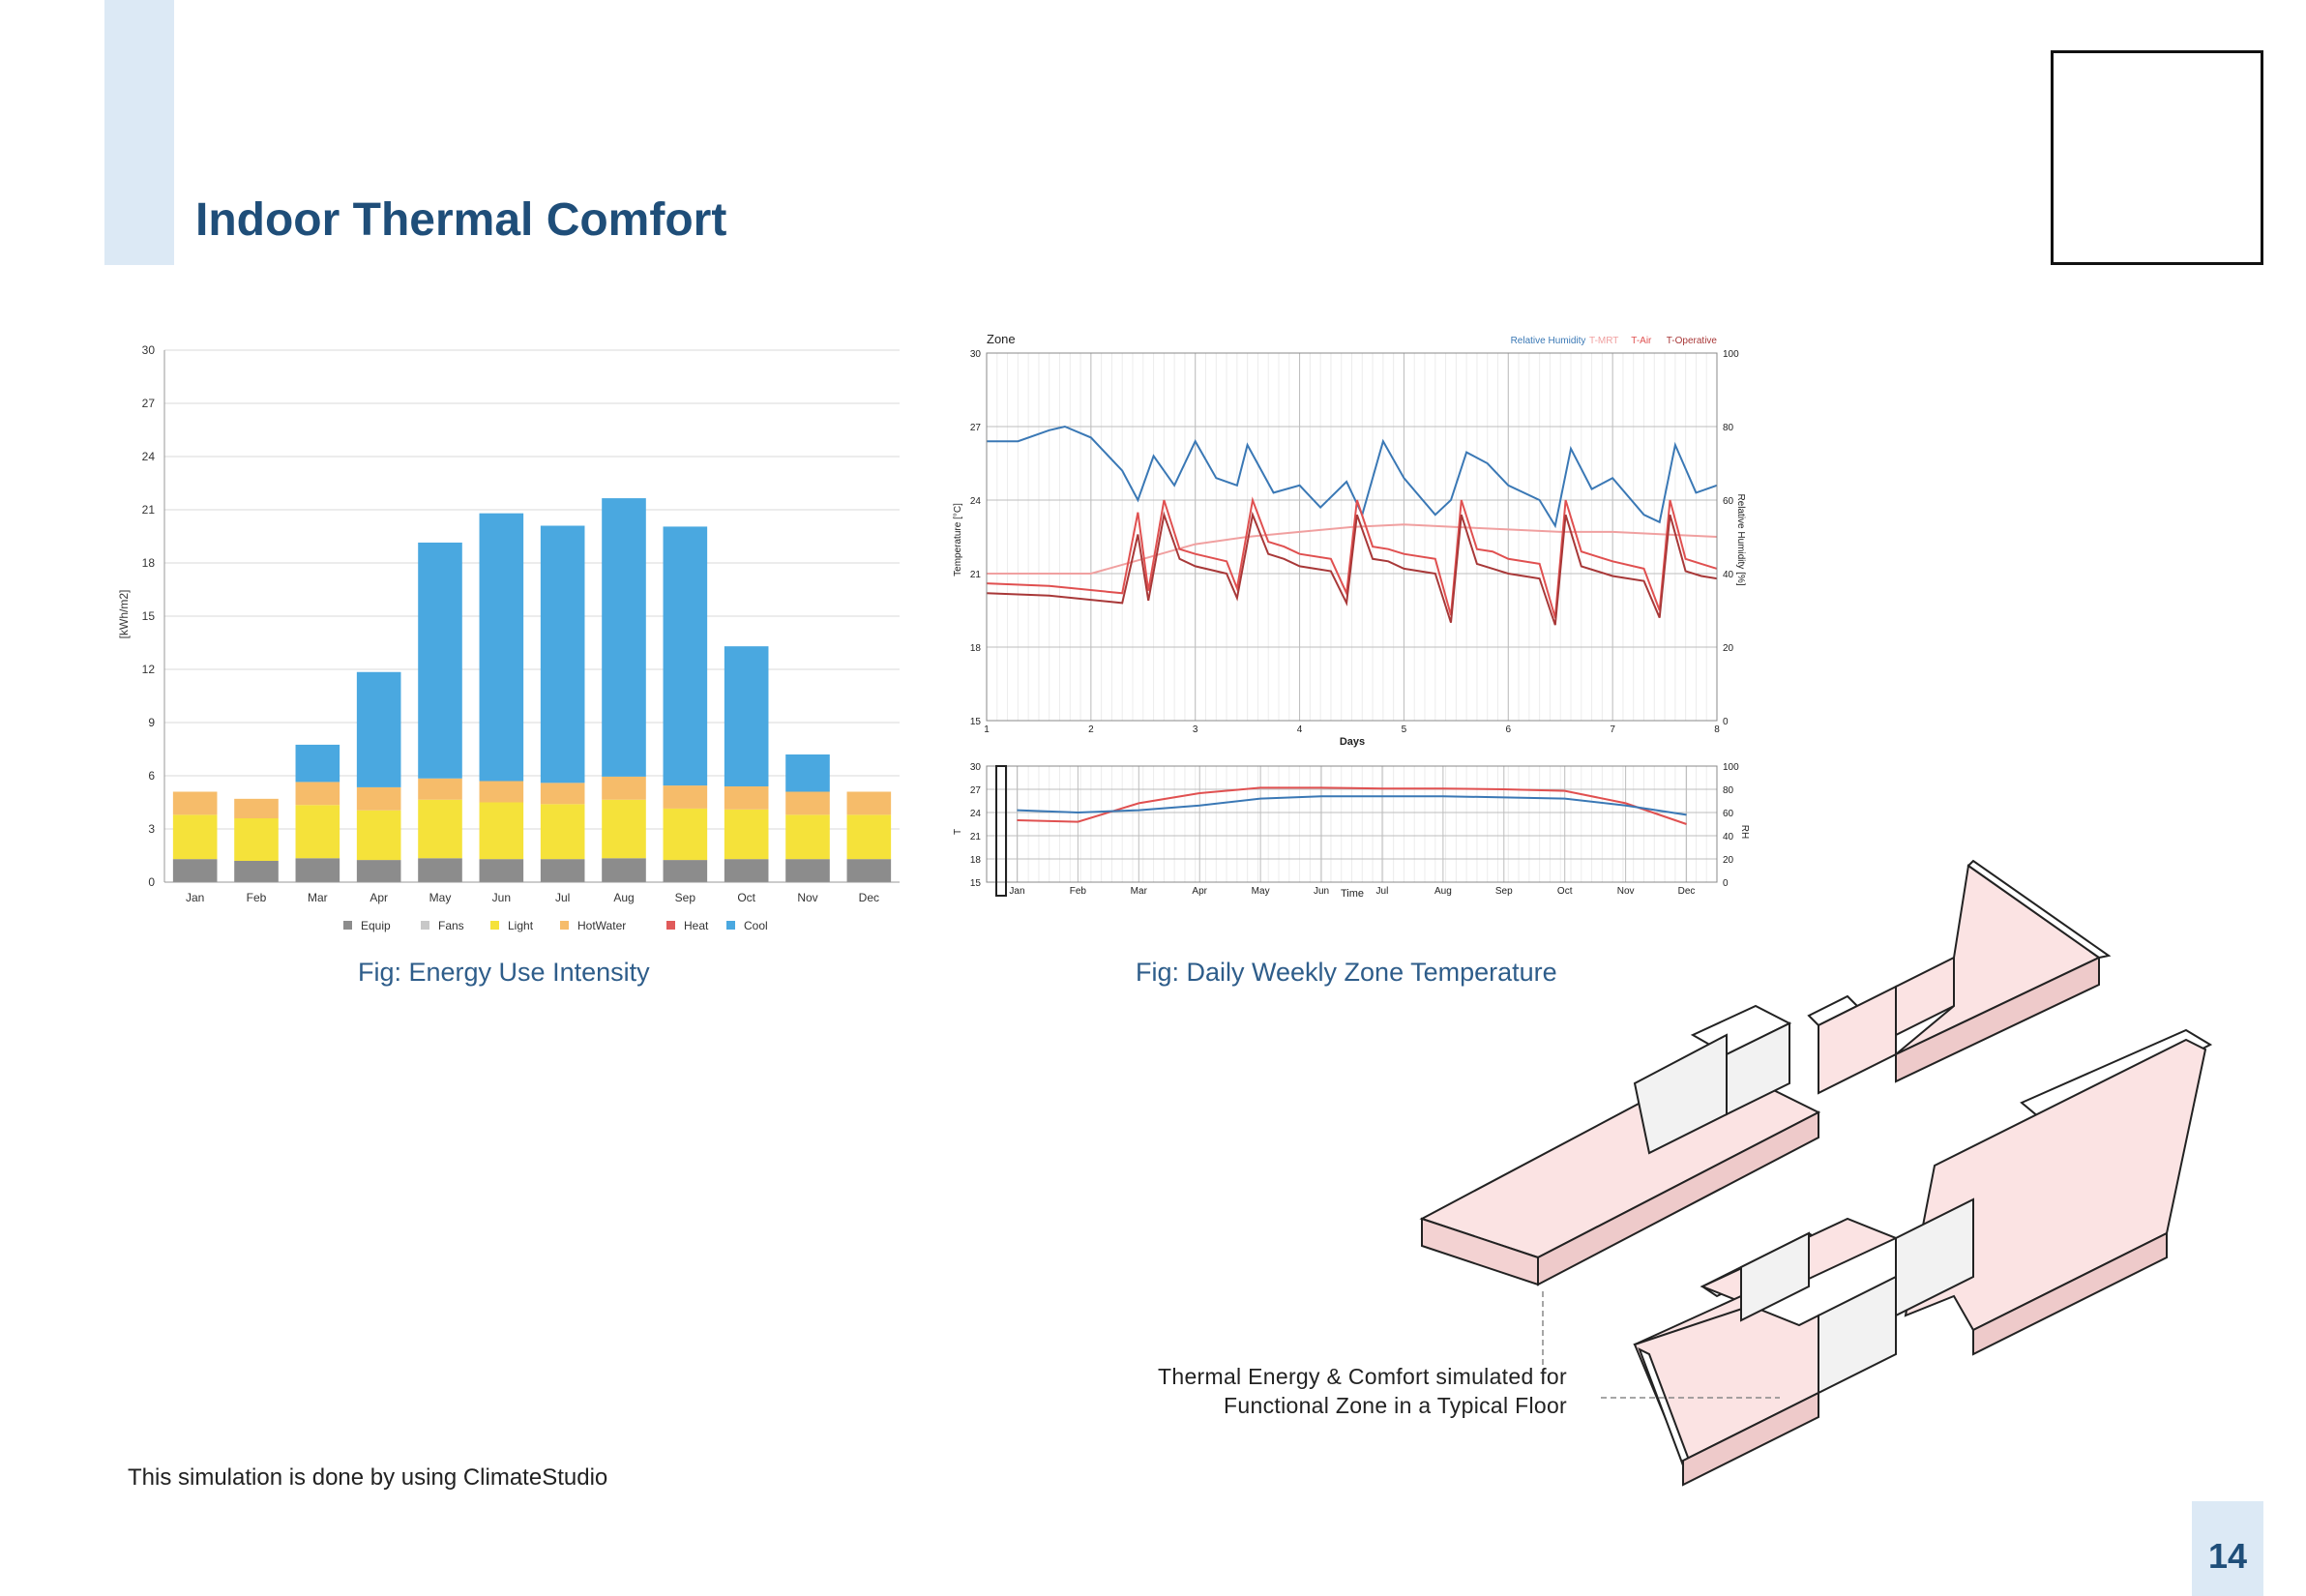 The height and width of the screenshot is (1596, 2306). I want to click on eui-bar-light-may, so click(440, 829).